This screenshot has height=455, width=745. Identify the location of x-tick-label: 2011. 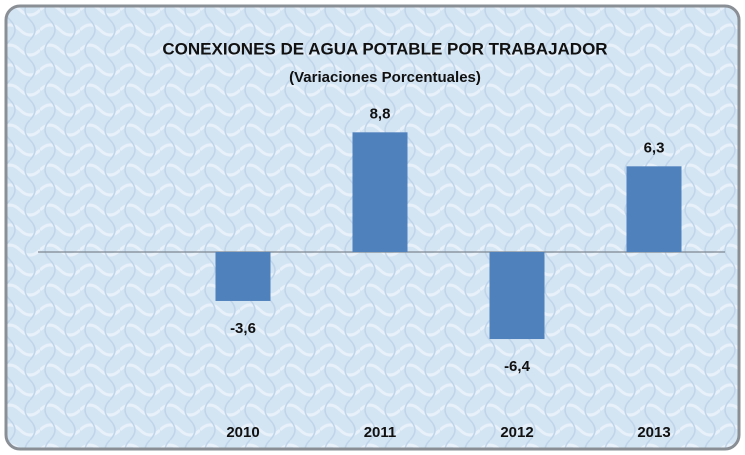
(380, 432).